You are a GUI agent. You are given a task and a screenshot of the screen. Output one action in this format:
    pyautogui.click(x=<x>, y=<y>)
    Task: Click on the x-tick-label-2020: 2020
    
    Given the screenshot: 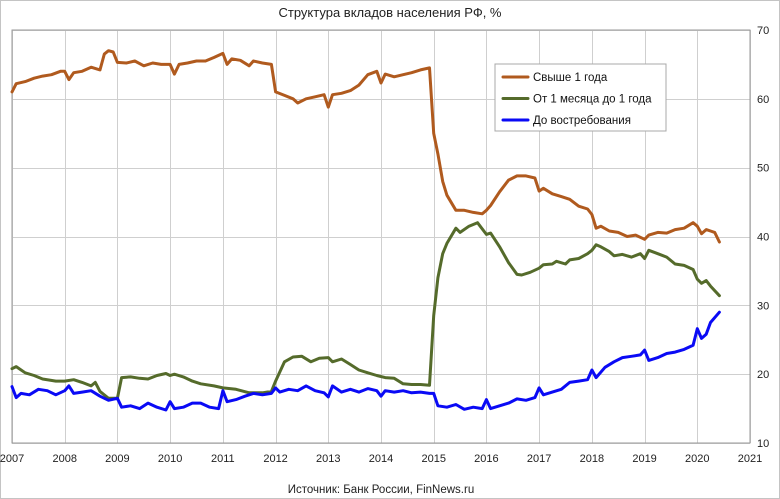 What is the action you would take?
    pyautogui.click(x=697, y=459)
    